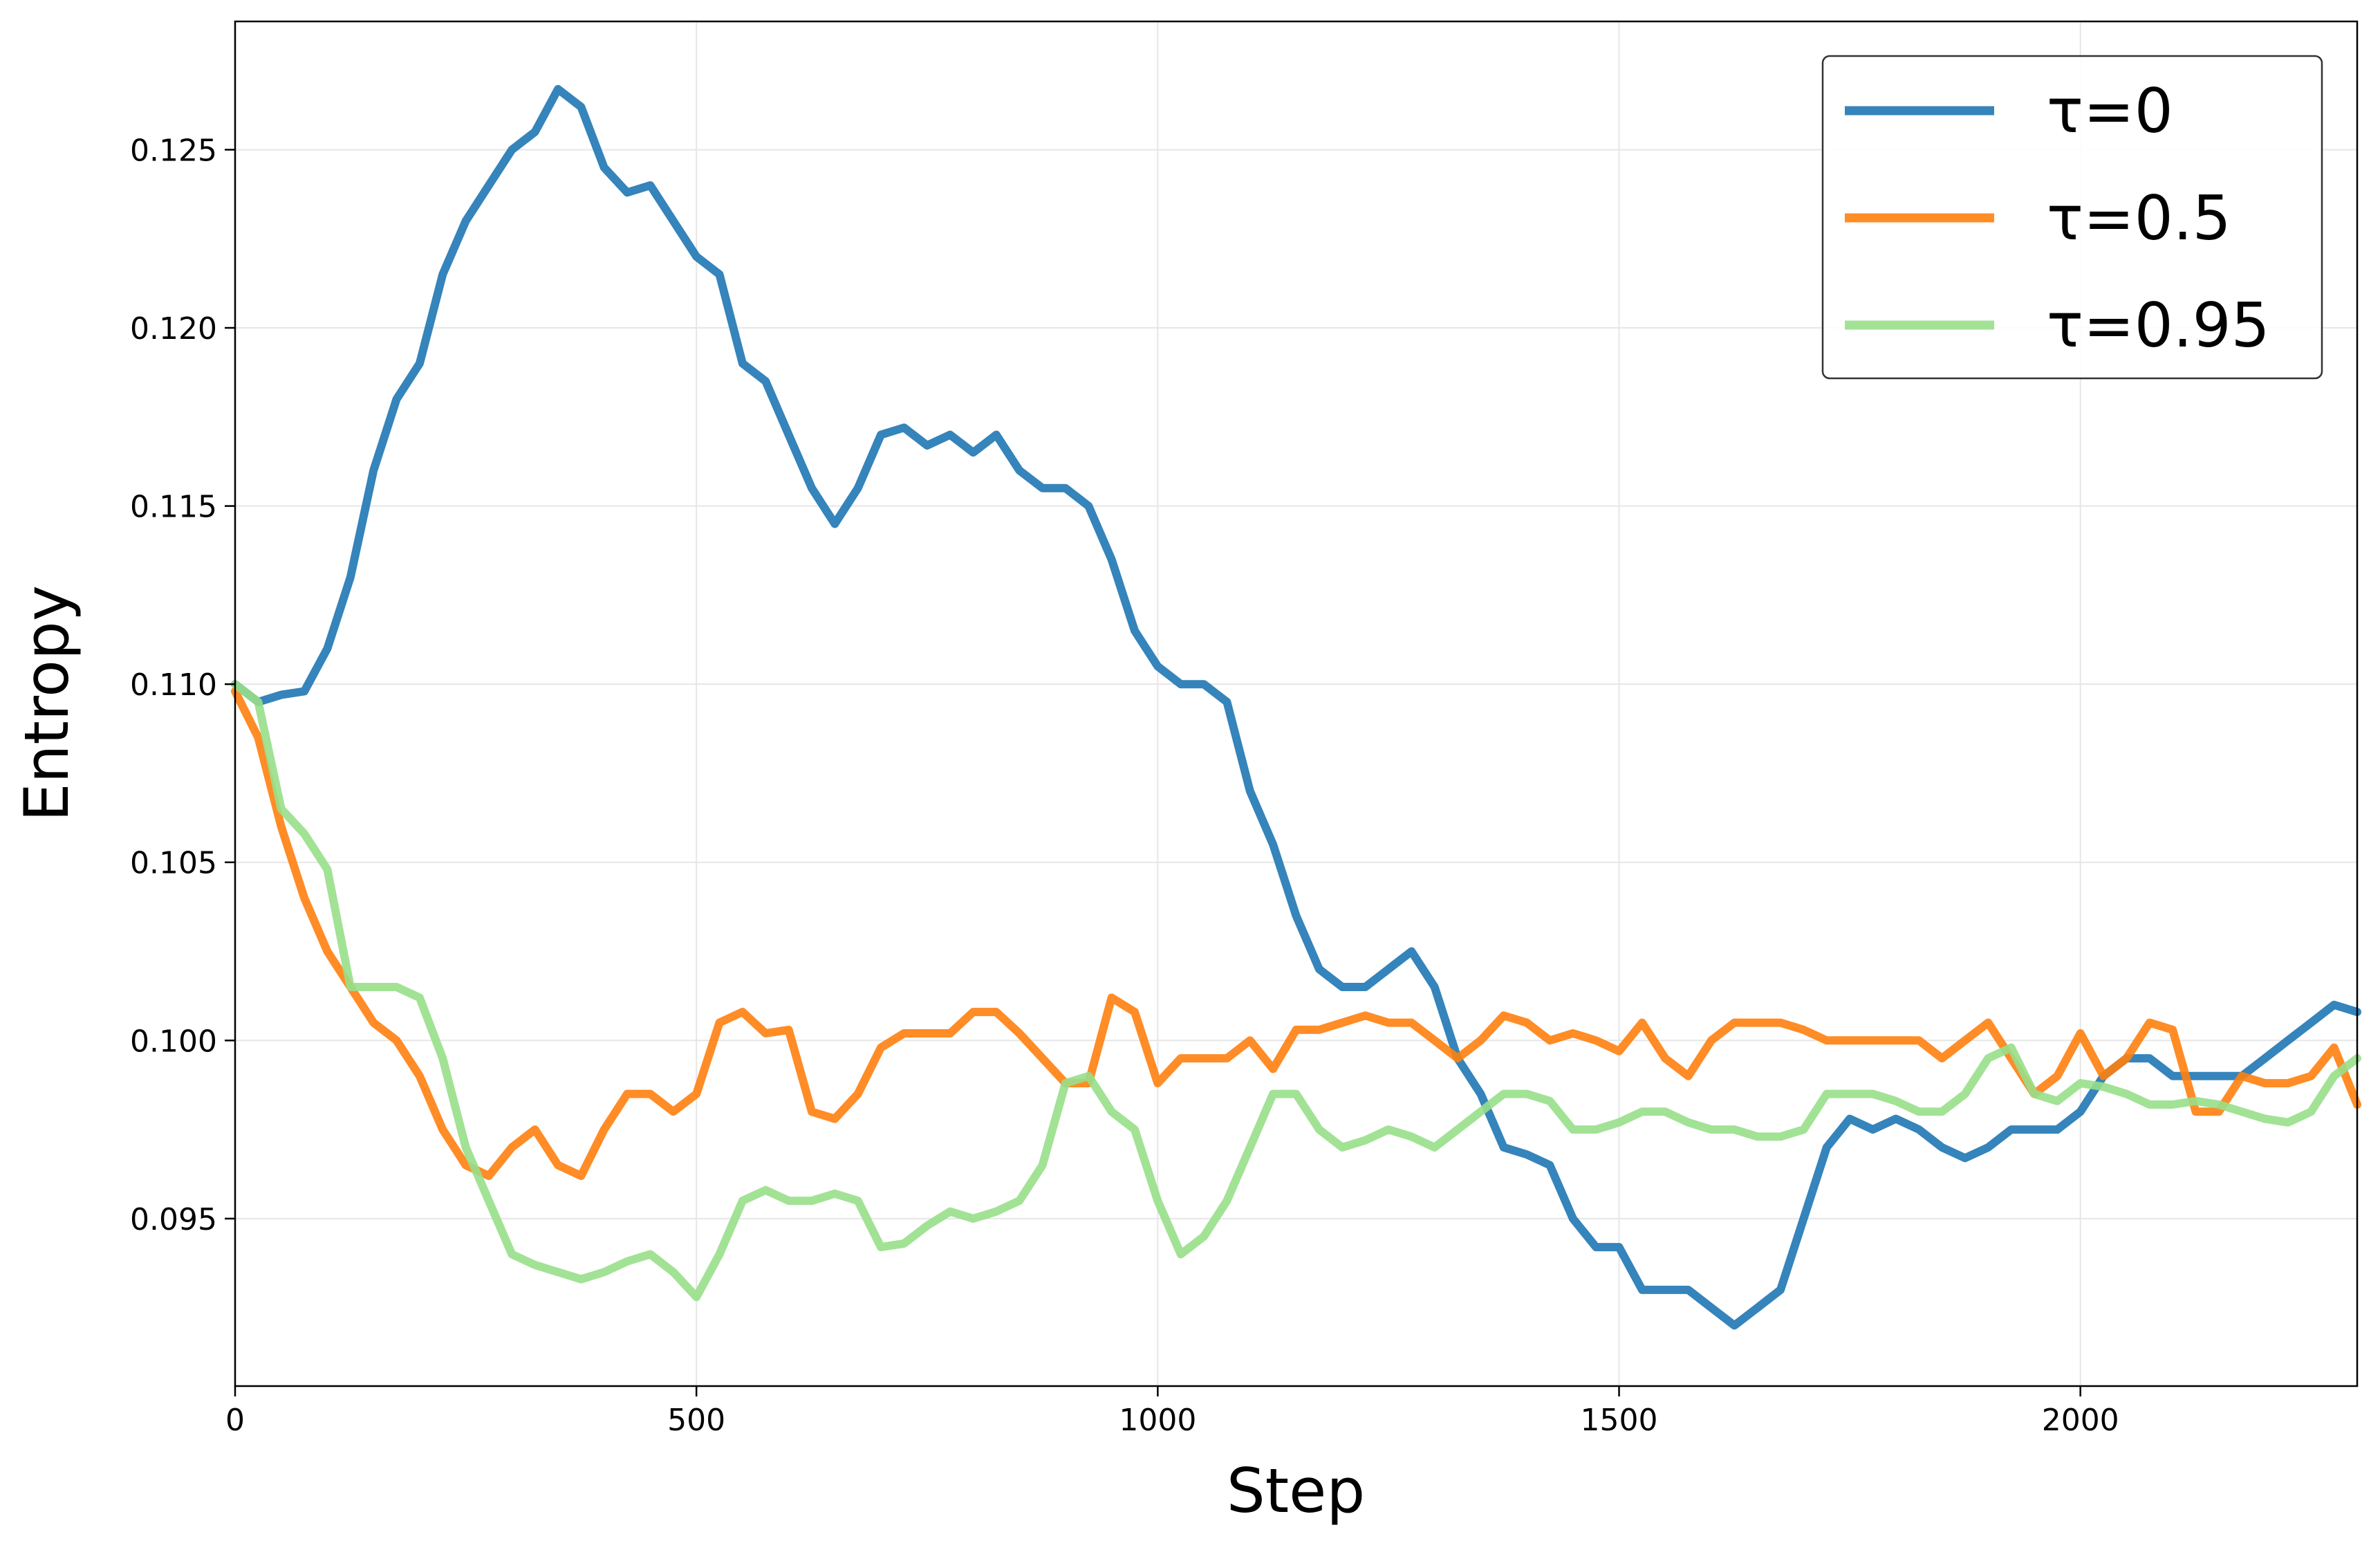  What do you see at coordinates (173, 1219) in the screenshot?
I see `y-tick-label: 0.095` at bounding box center [173, 1219].